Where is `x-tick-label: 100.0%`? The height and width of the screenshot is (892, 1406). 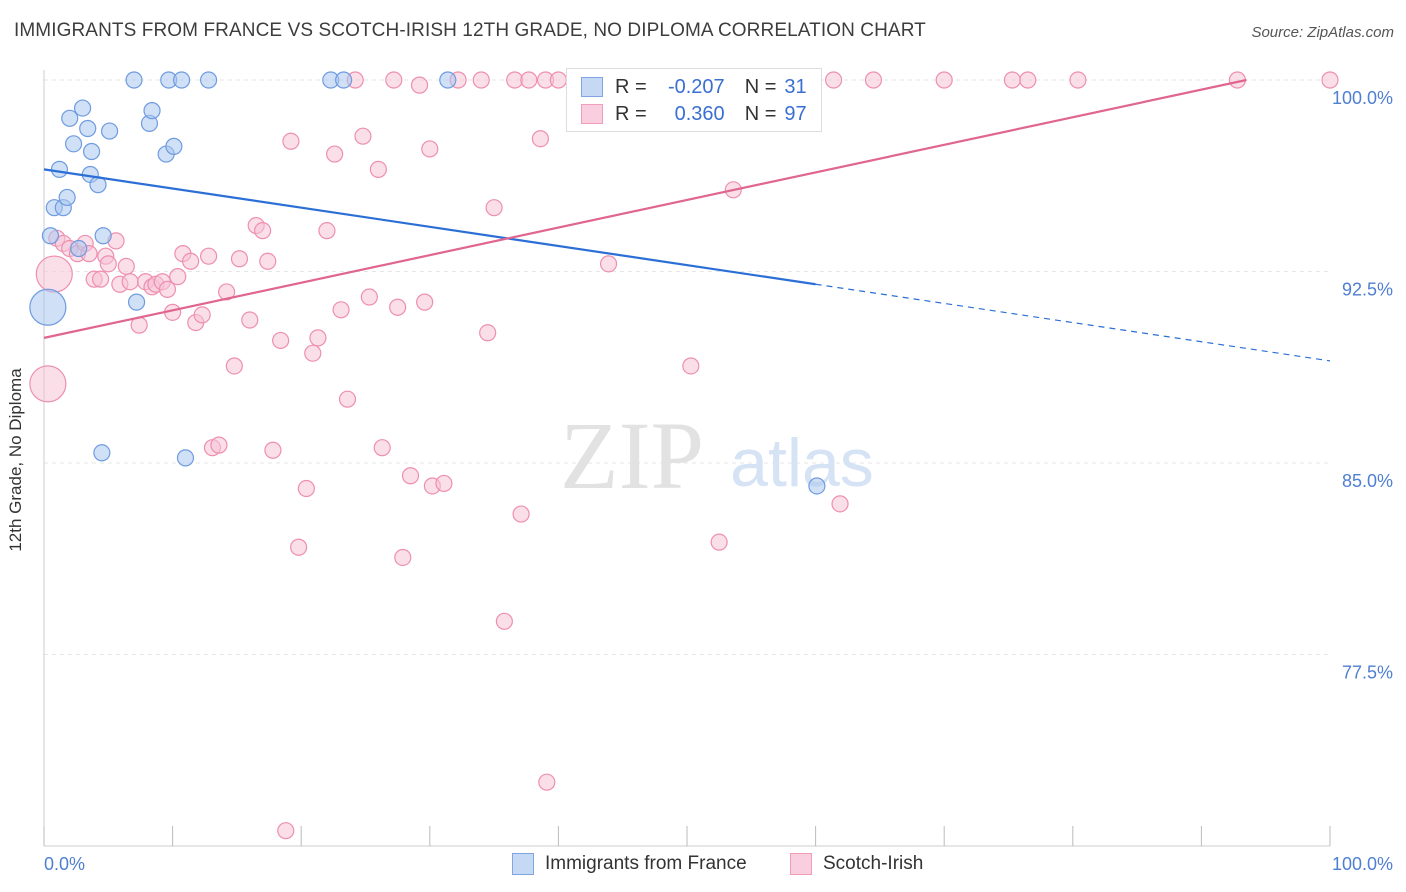 x-tick-label: 100.0% is located at coordinates (1362, 864).